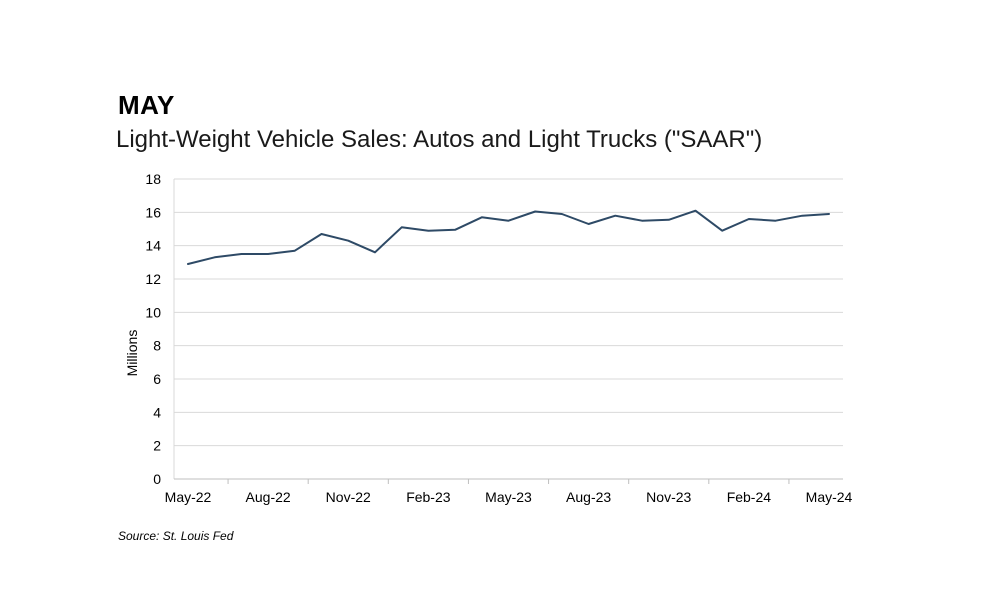 The width and height of the screenshot is (1000, 609). What do you see at coordinates (157, 479) in the screenshot?
I see `y-tick-label: 0` at bounding box center [157, 479].